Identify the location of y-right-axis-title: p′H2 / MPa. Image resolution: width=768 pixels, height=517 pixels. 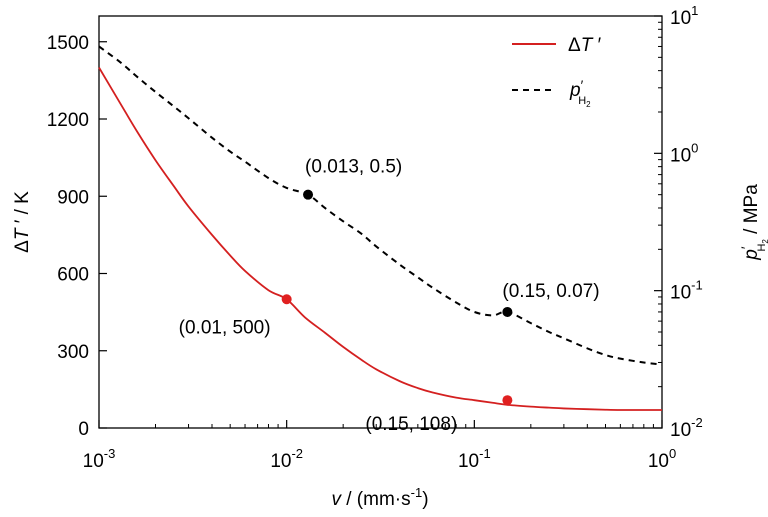
(753, 222).